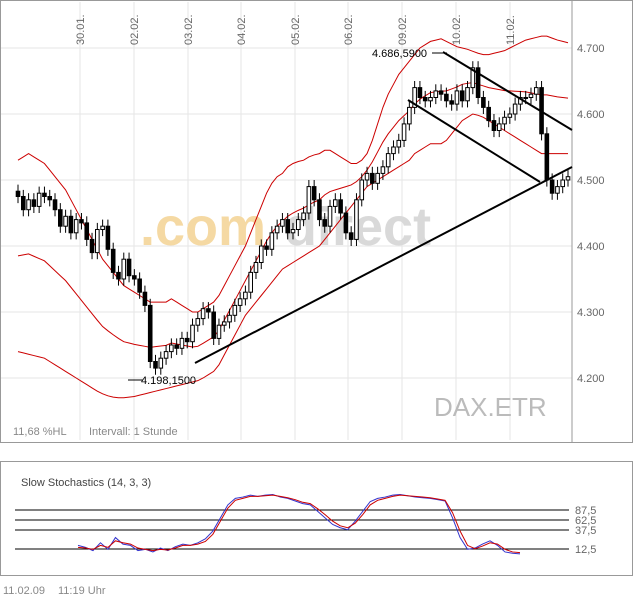 This screenshot has width=634, height=597. I want to click on footer-time: 11:19 Uhr, so click(82, 591).